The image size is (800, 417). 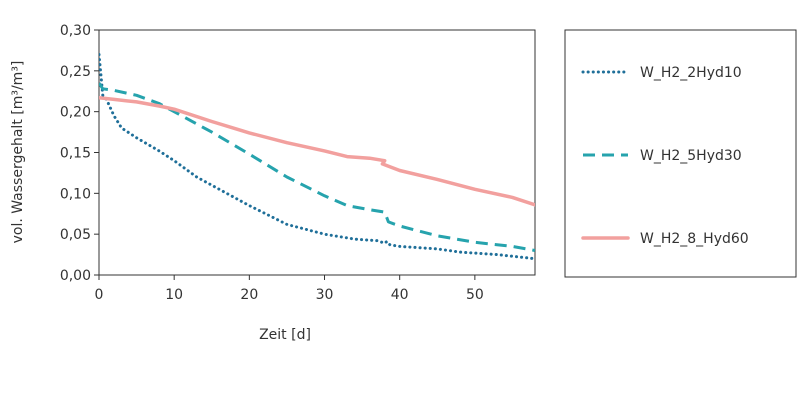 What do you see at coordinates (75, 194) in the screenshot?
I see `y-tick-label: 0,10` at bounding box center [75, 194].